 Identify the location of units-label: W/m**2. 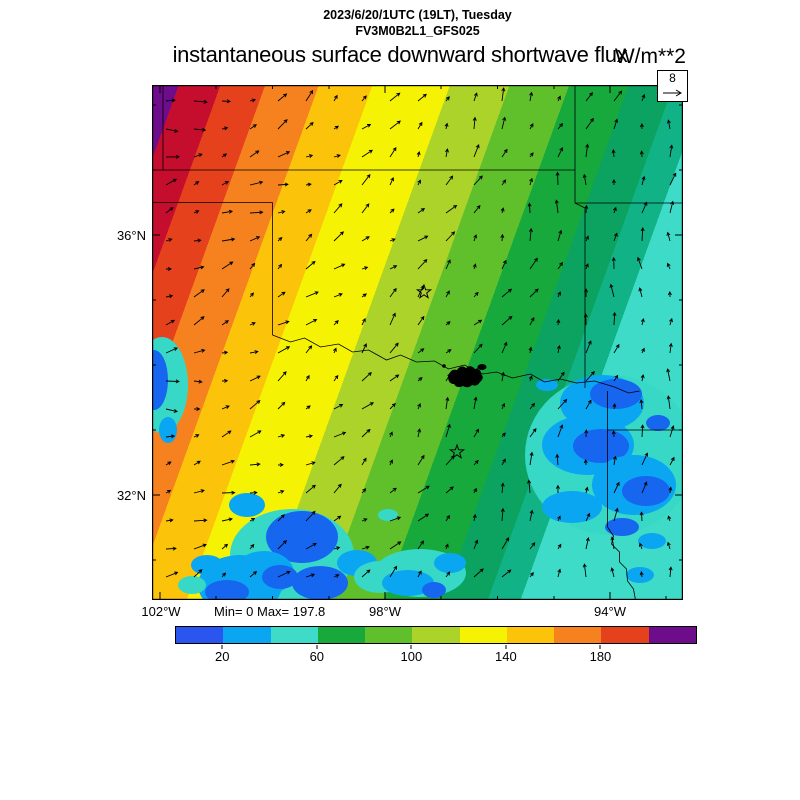
(650, 56).